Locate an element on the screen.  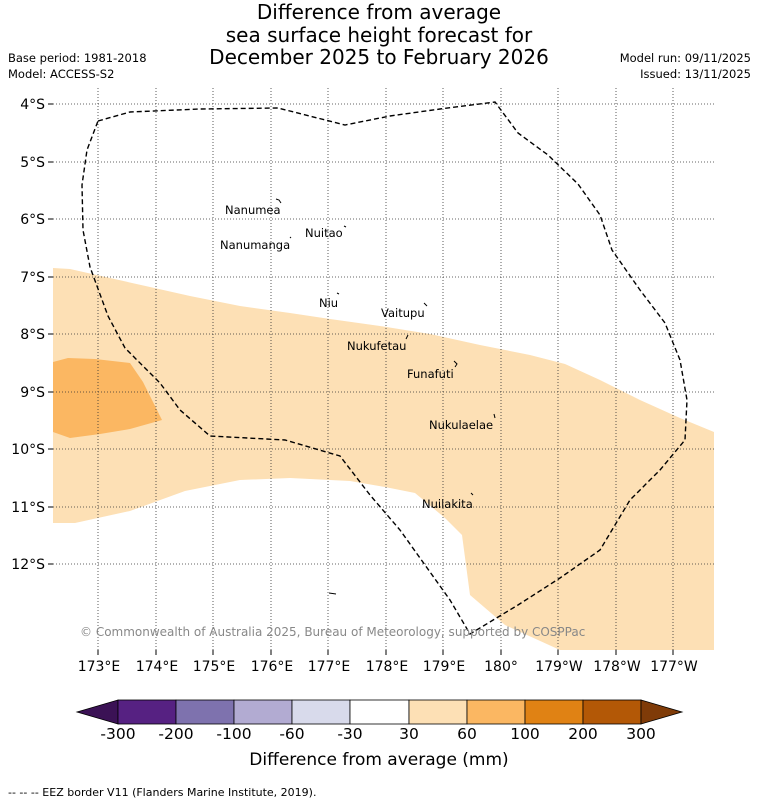
island-label-nukufetau: Nukufetau is located at coordinates (376, 346).